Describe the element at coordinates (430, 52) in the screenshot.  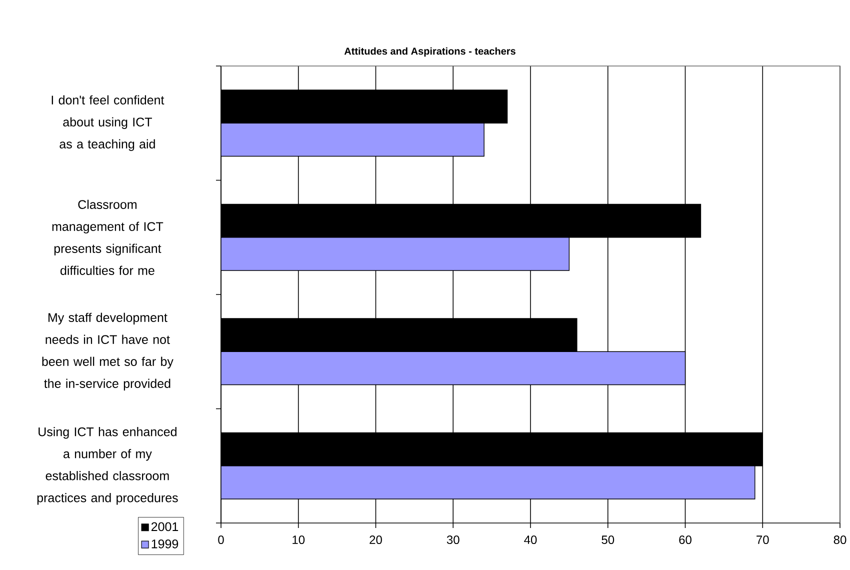
I see `chart-title: Attitudes and Aspirations - teachers` at that location.